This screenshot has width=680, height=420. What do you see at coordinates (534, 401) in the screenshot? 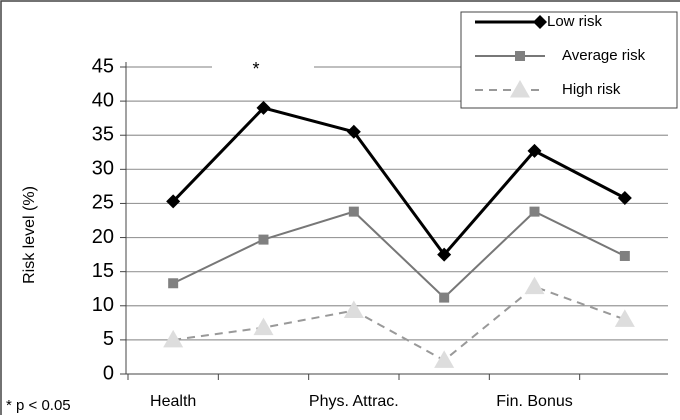
I see `x-tick-label: Fin. Bonus` at bounding box center [534, 401].